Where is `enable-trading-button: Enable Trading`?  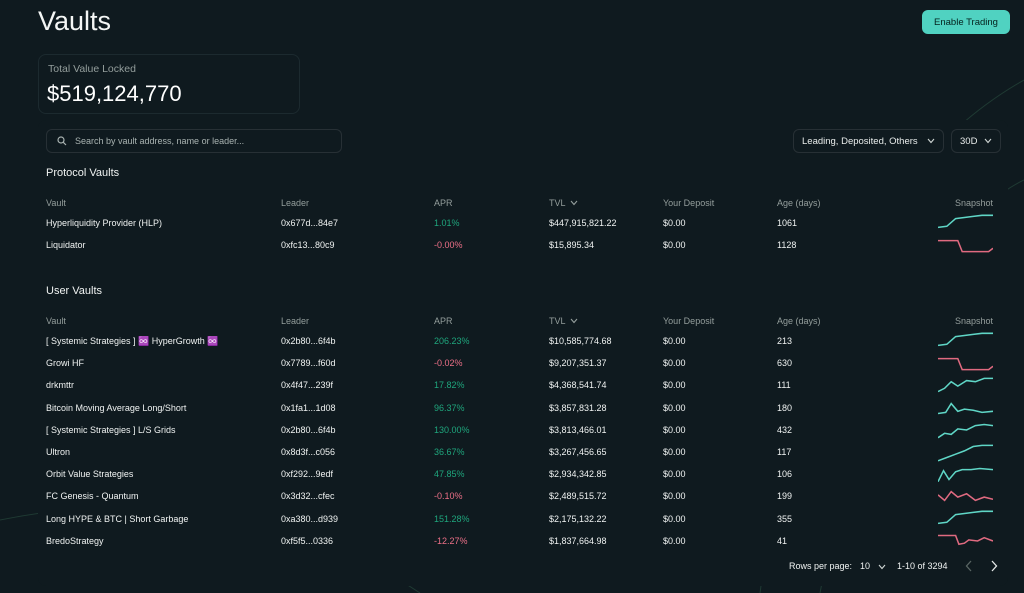 enable-trading-button: Enable Trading is located at coordinates (966, 22).